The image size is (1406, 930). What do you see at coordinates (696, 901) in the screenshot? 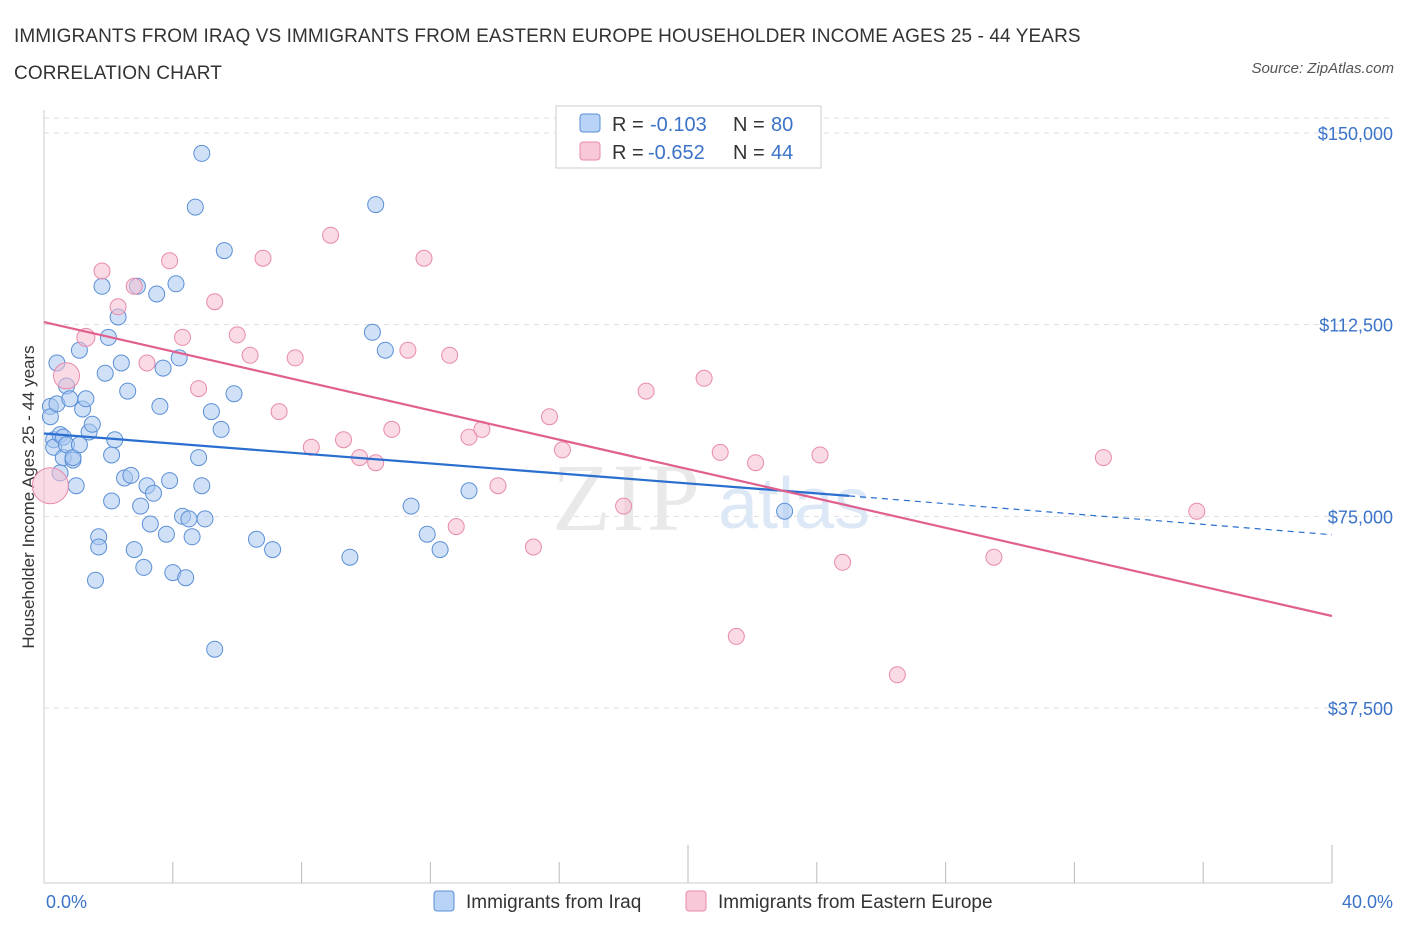
I see `bottom-legend-swatch-eastern-europe` at bounding box center [696, 901].